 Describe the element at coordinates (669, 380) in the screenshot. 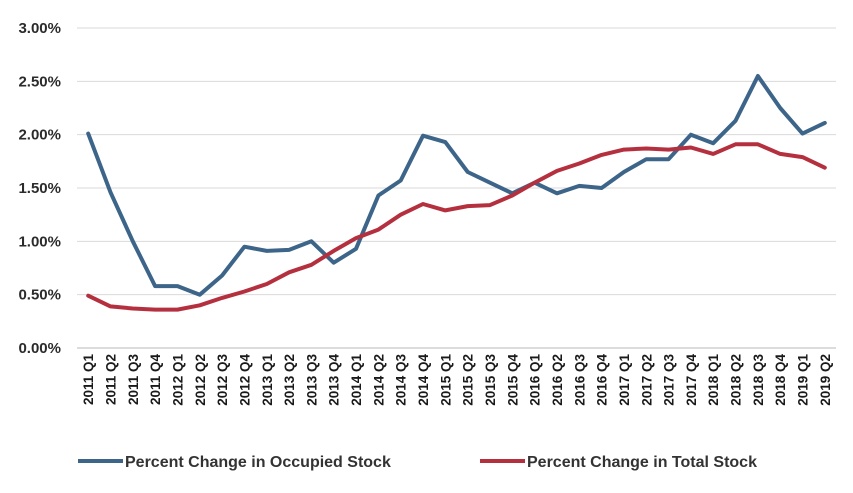

I see `x-tick-label: 2017 Q3` at that location.